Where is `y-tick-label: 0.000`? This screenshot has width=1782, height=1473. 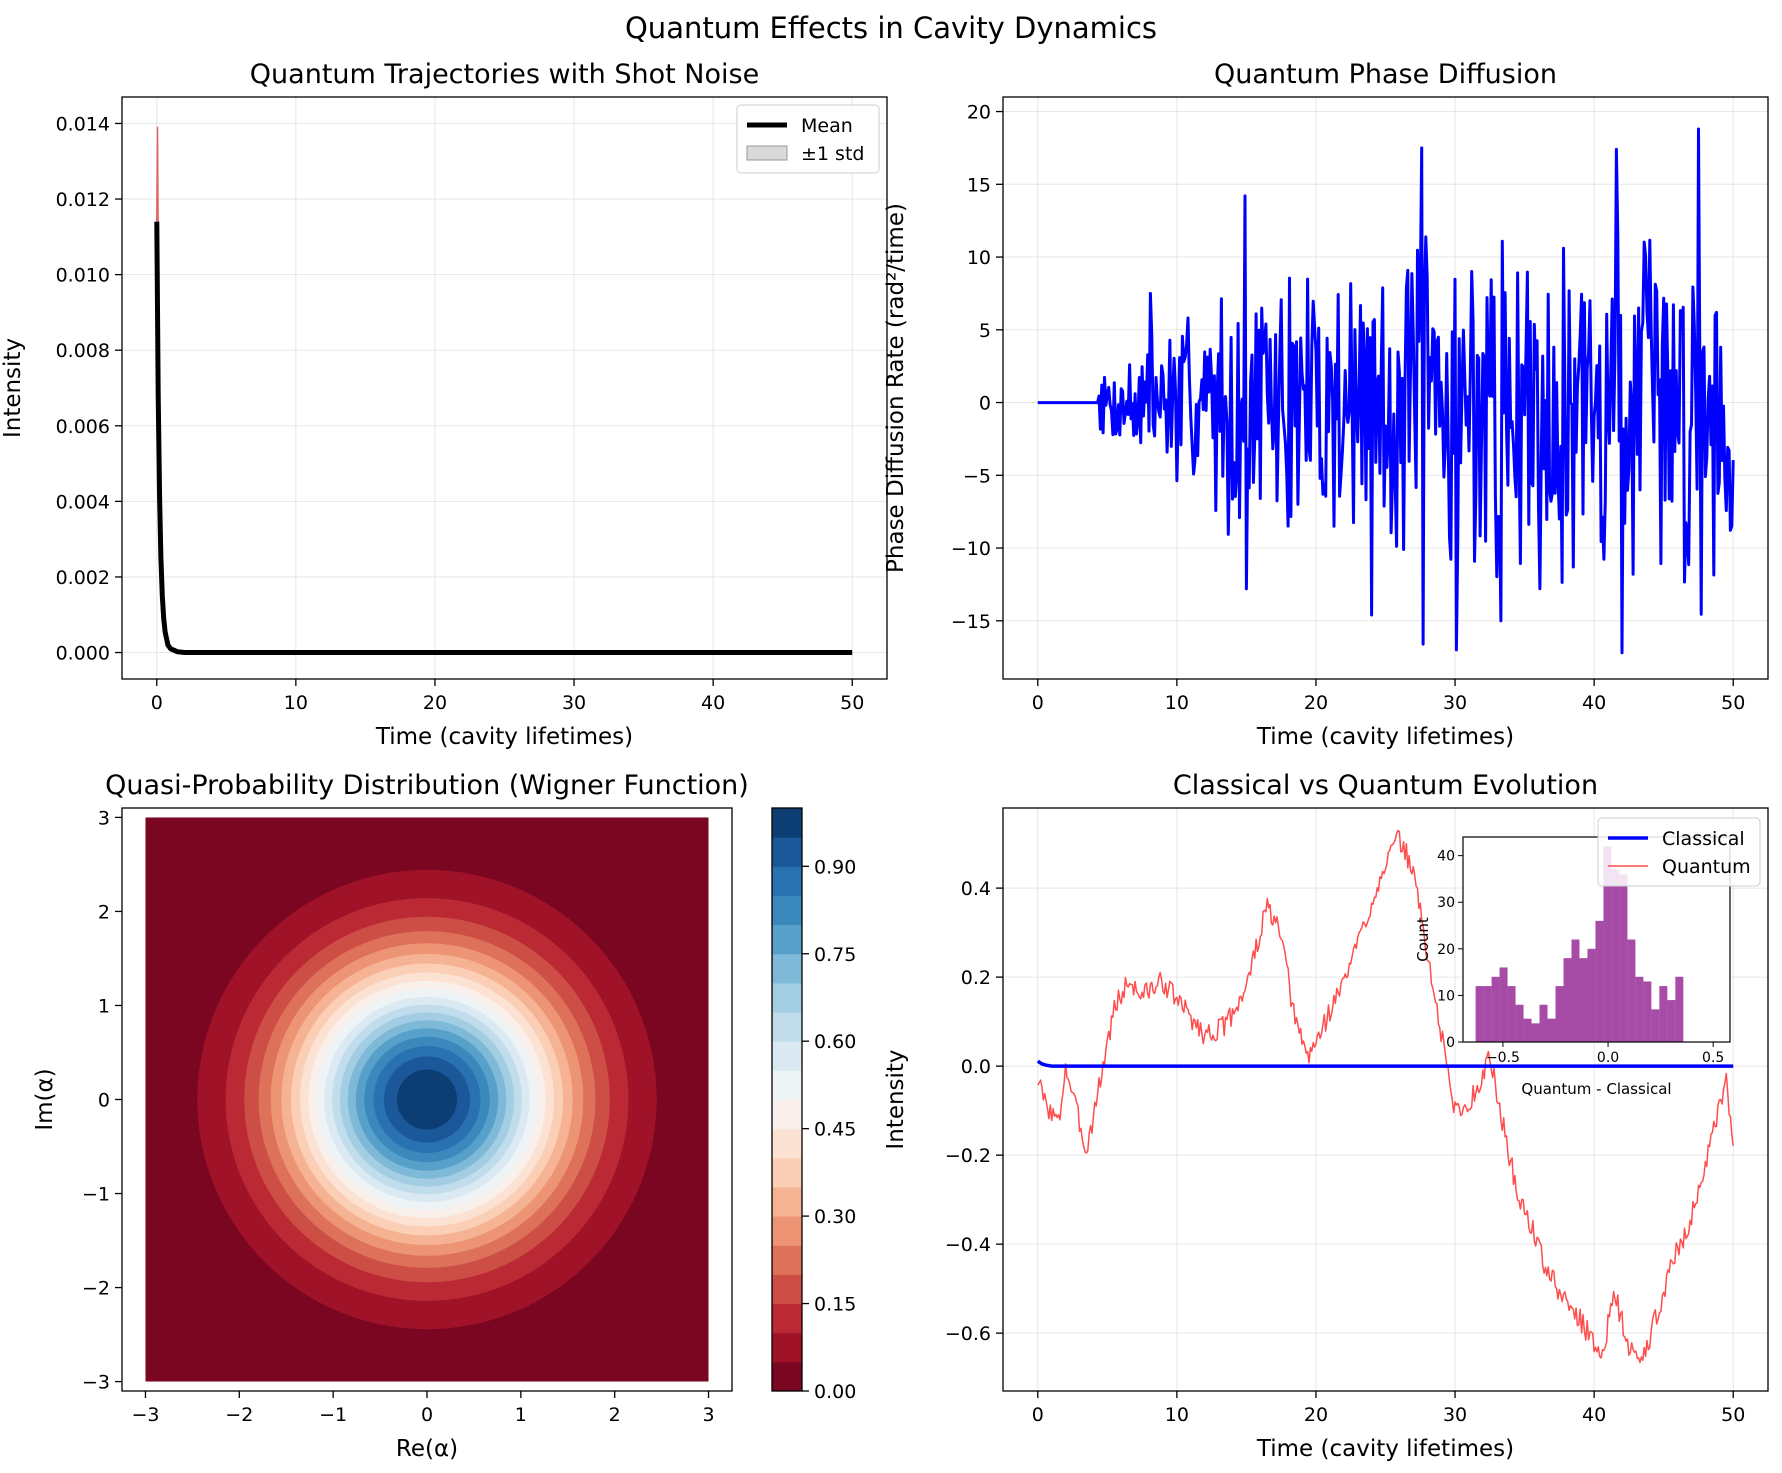 y-tick-label: 0.000 is located at coordinates (83, 654).